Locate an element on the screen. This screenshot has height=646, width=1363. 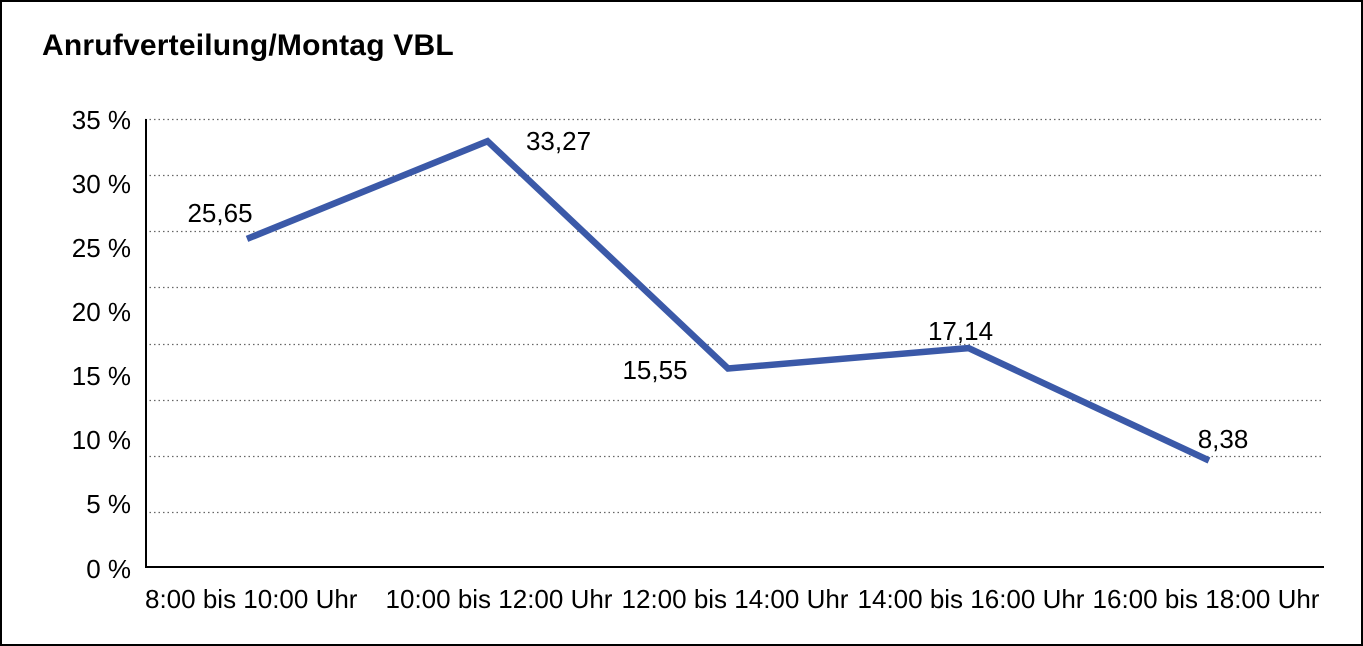
y-tick-label: 5 % is located at coordinates (108, 504).